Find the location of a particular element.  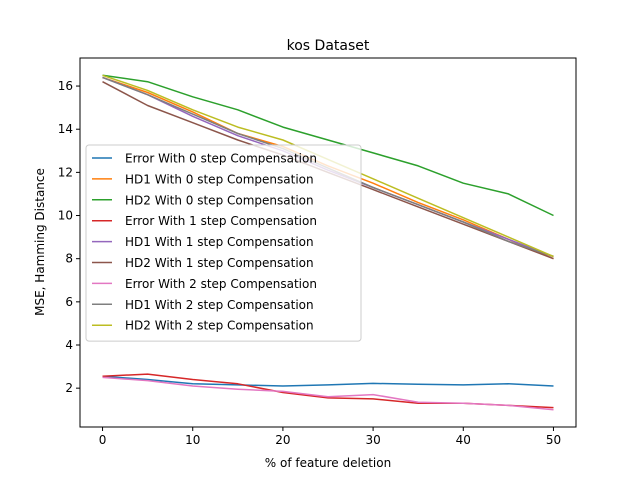

legend-entry-0: Error With 0 step Compensation is located at coordinates (221, 159).